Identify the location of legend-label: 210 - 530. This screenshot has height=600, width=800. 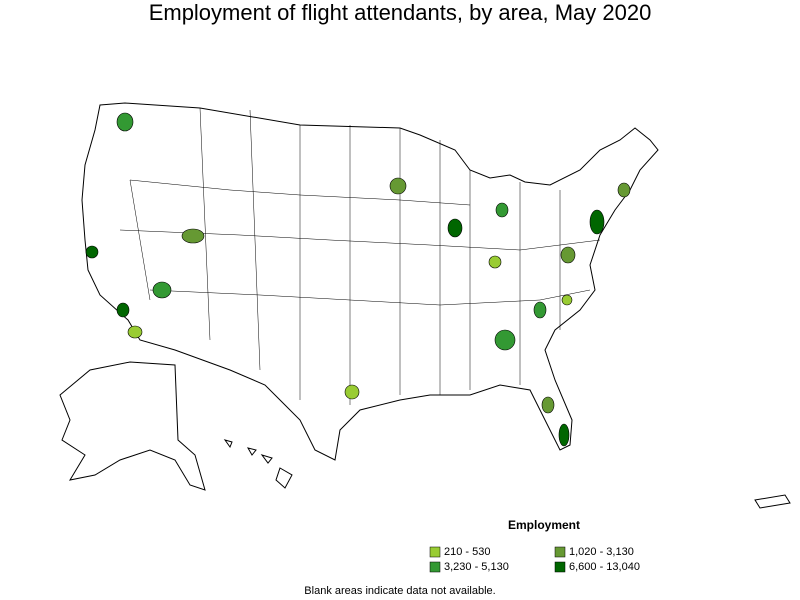
(467, 552).